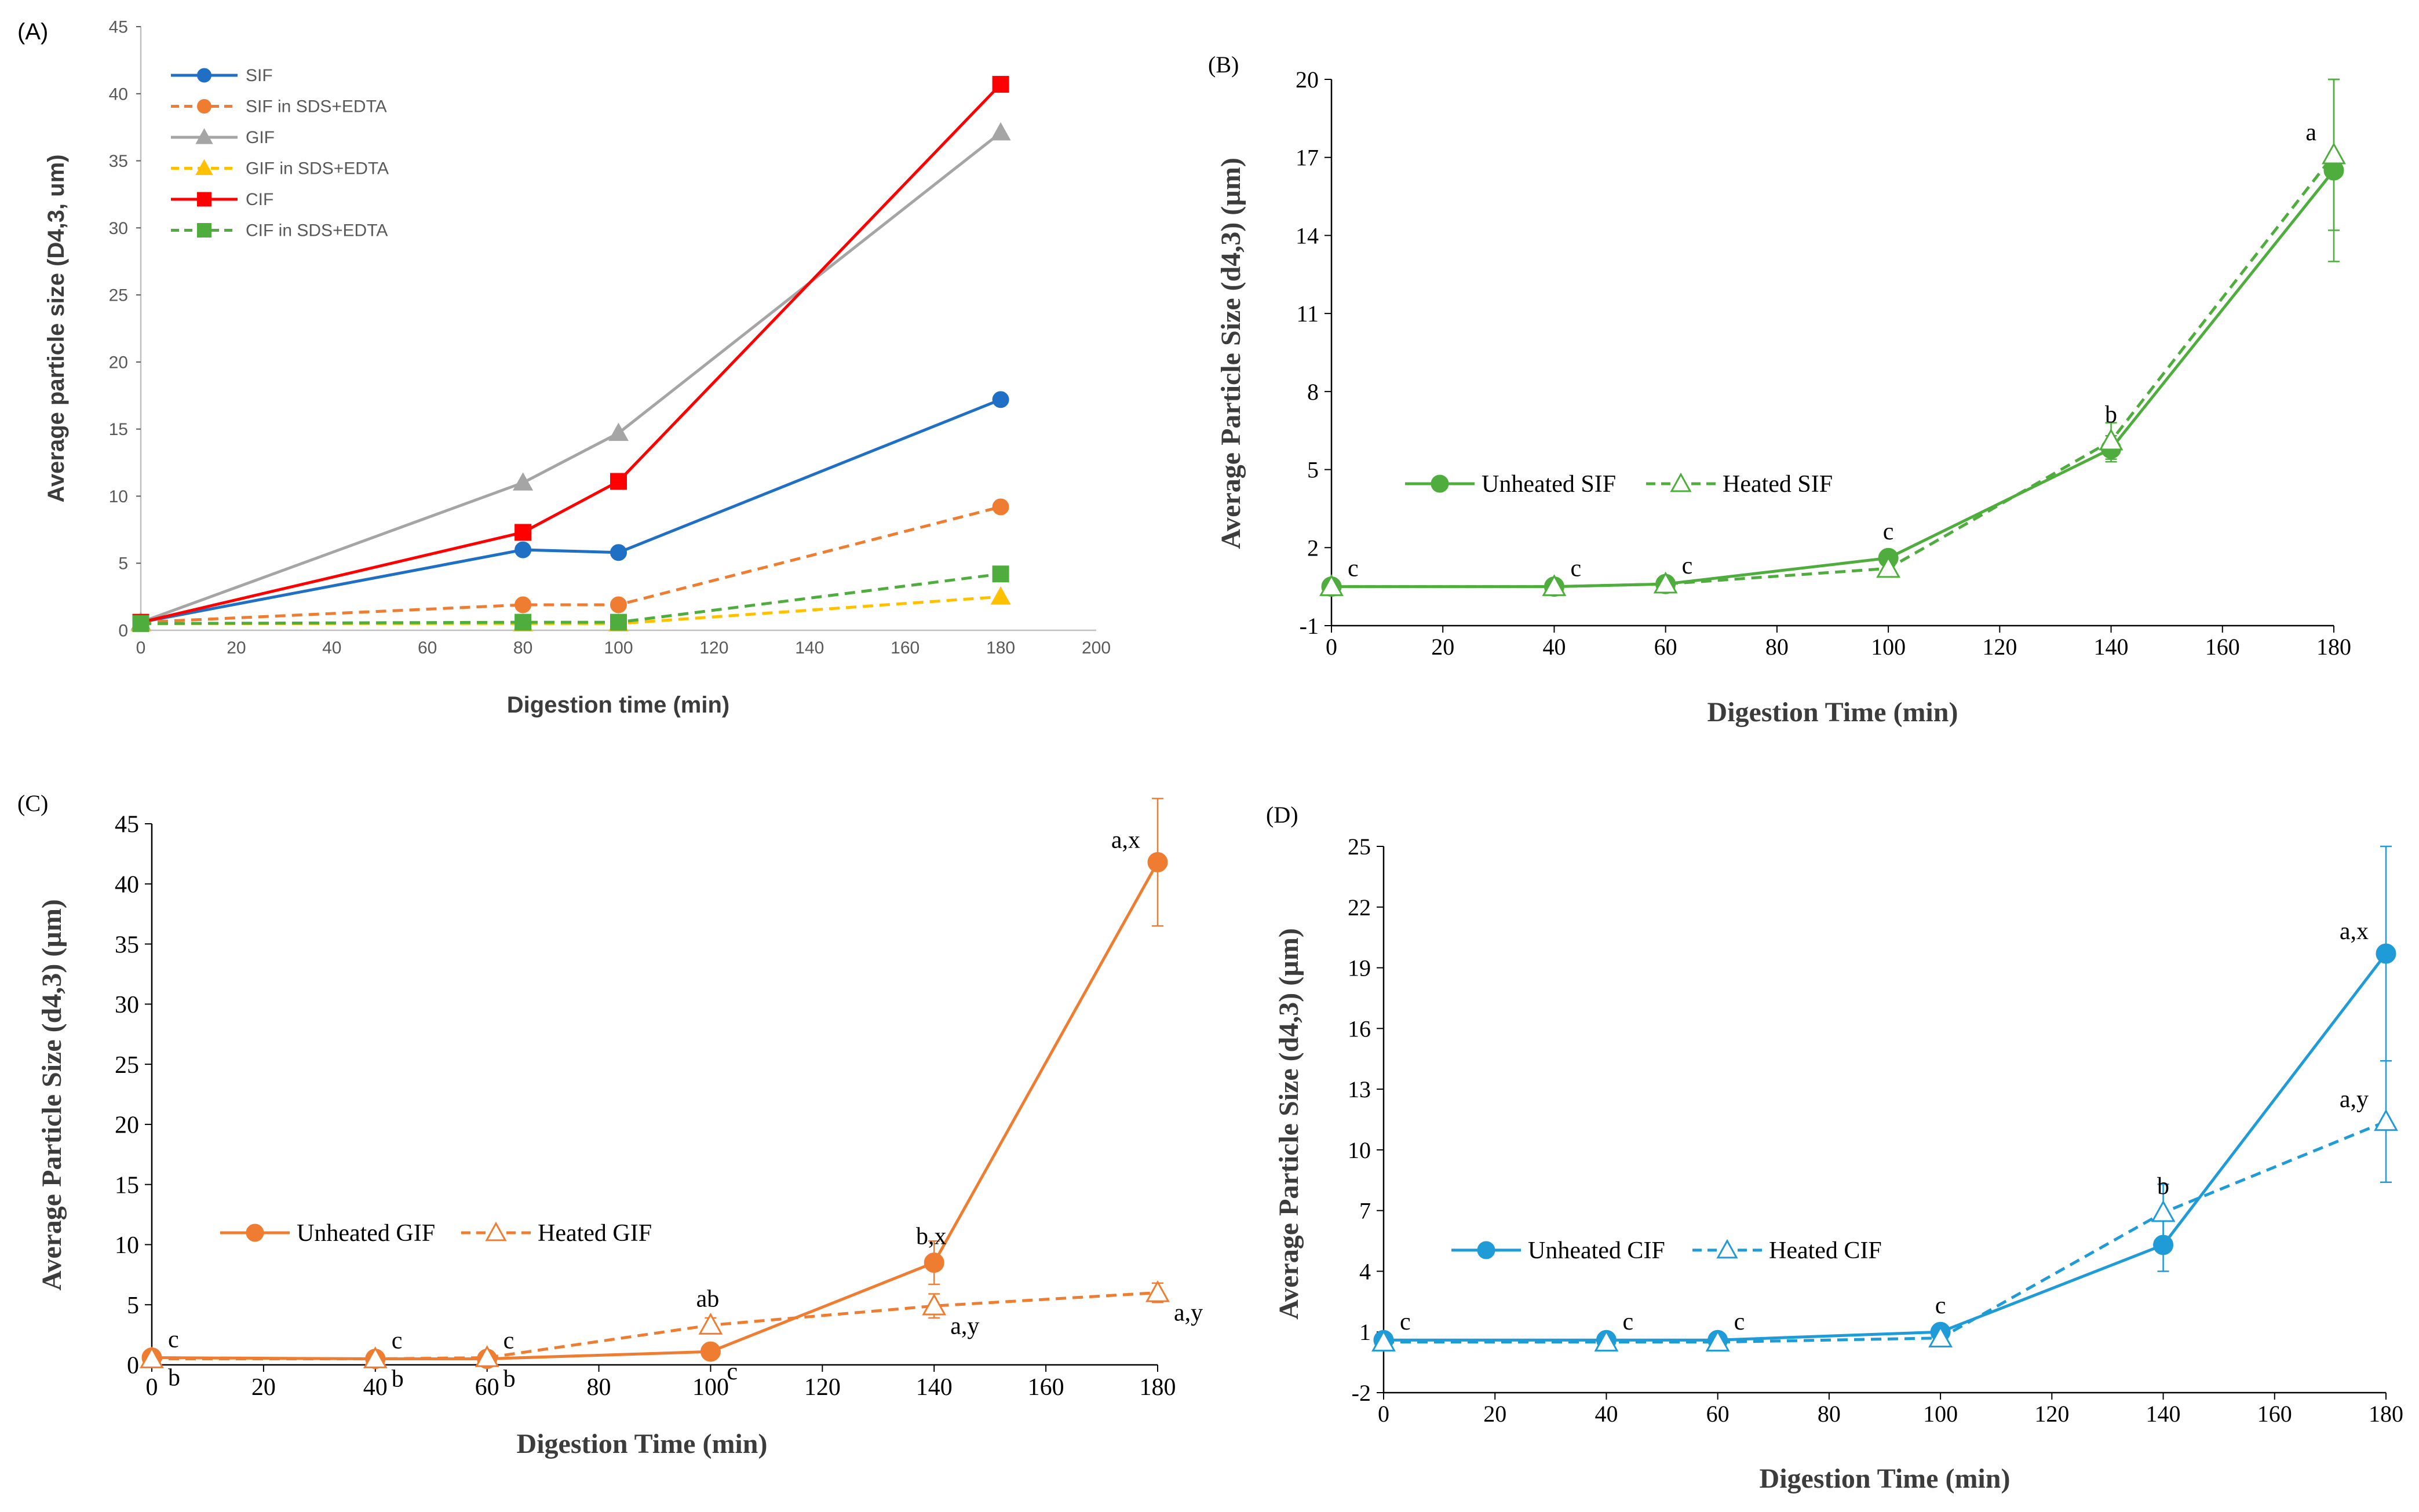 The width and height of the screenshot is (2419, 1512). I want to click on y-tick-label: -1, so click(1309, 626).